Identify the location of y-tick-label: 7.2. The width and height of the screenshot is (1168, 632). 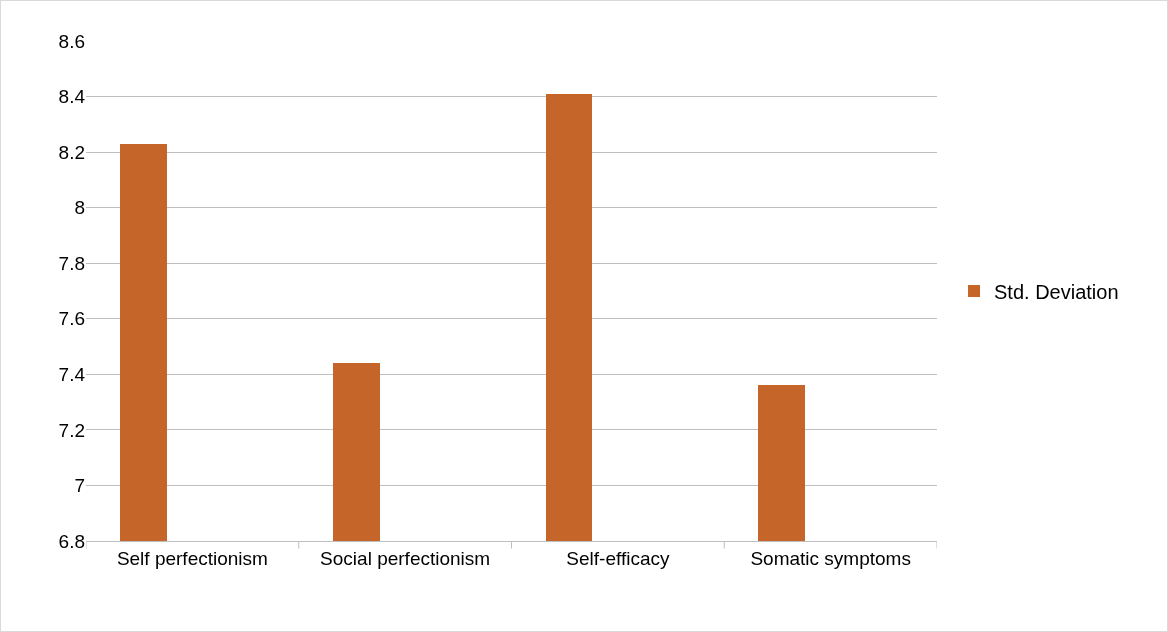
(71, 430).